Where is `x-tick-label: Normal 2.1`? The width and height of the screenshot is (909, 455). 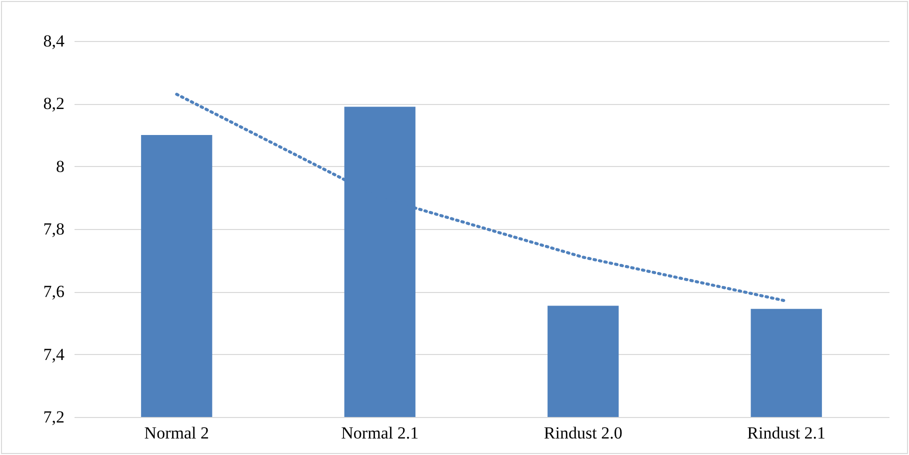 x-tick-label: Normal 2.1 is located at coordinates (380, 433).